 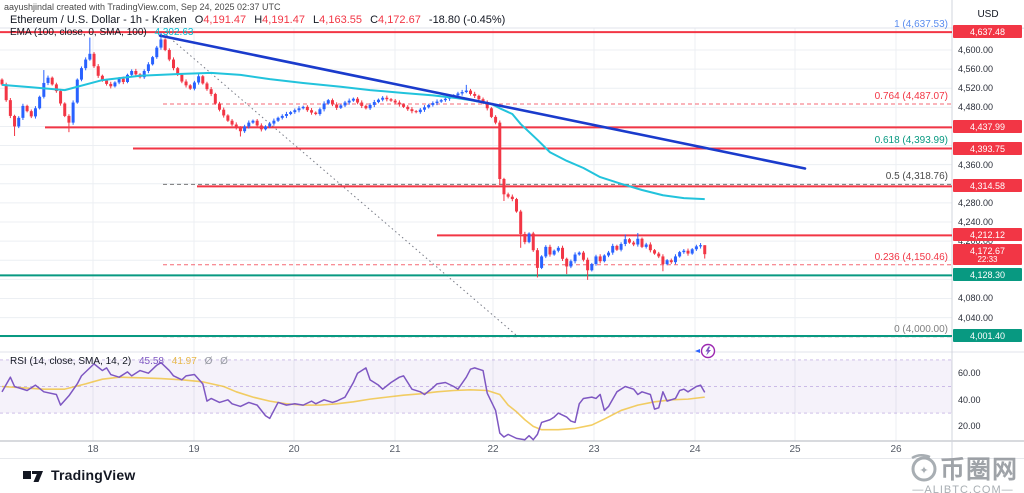 I want to click on price-chip-value: 4,128.30, so click(x=987, y=275).